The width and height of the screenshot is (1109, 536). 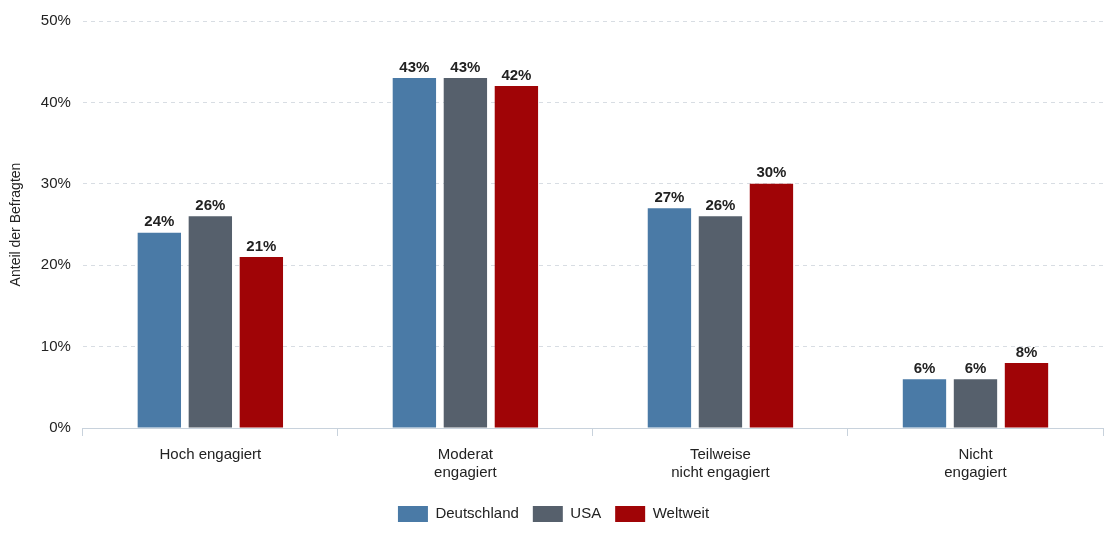 What do you see at coordinates (516, 74) in the screenshot?
I see `data-label: 42%` at bounding box center [516, 74].